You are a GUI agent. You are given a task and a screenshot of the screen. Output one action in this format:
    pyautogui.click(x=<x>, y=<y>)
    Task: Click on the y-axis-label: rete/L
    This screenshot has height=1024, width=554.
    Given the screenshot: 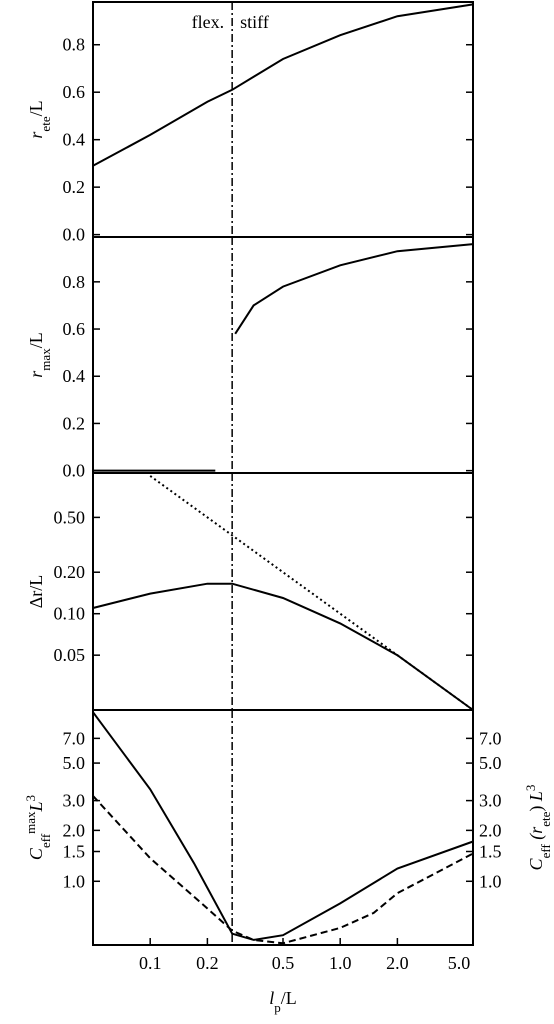 What is the action you would take?
    pyautogui.click(x=39, y=119)
    